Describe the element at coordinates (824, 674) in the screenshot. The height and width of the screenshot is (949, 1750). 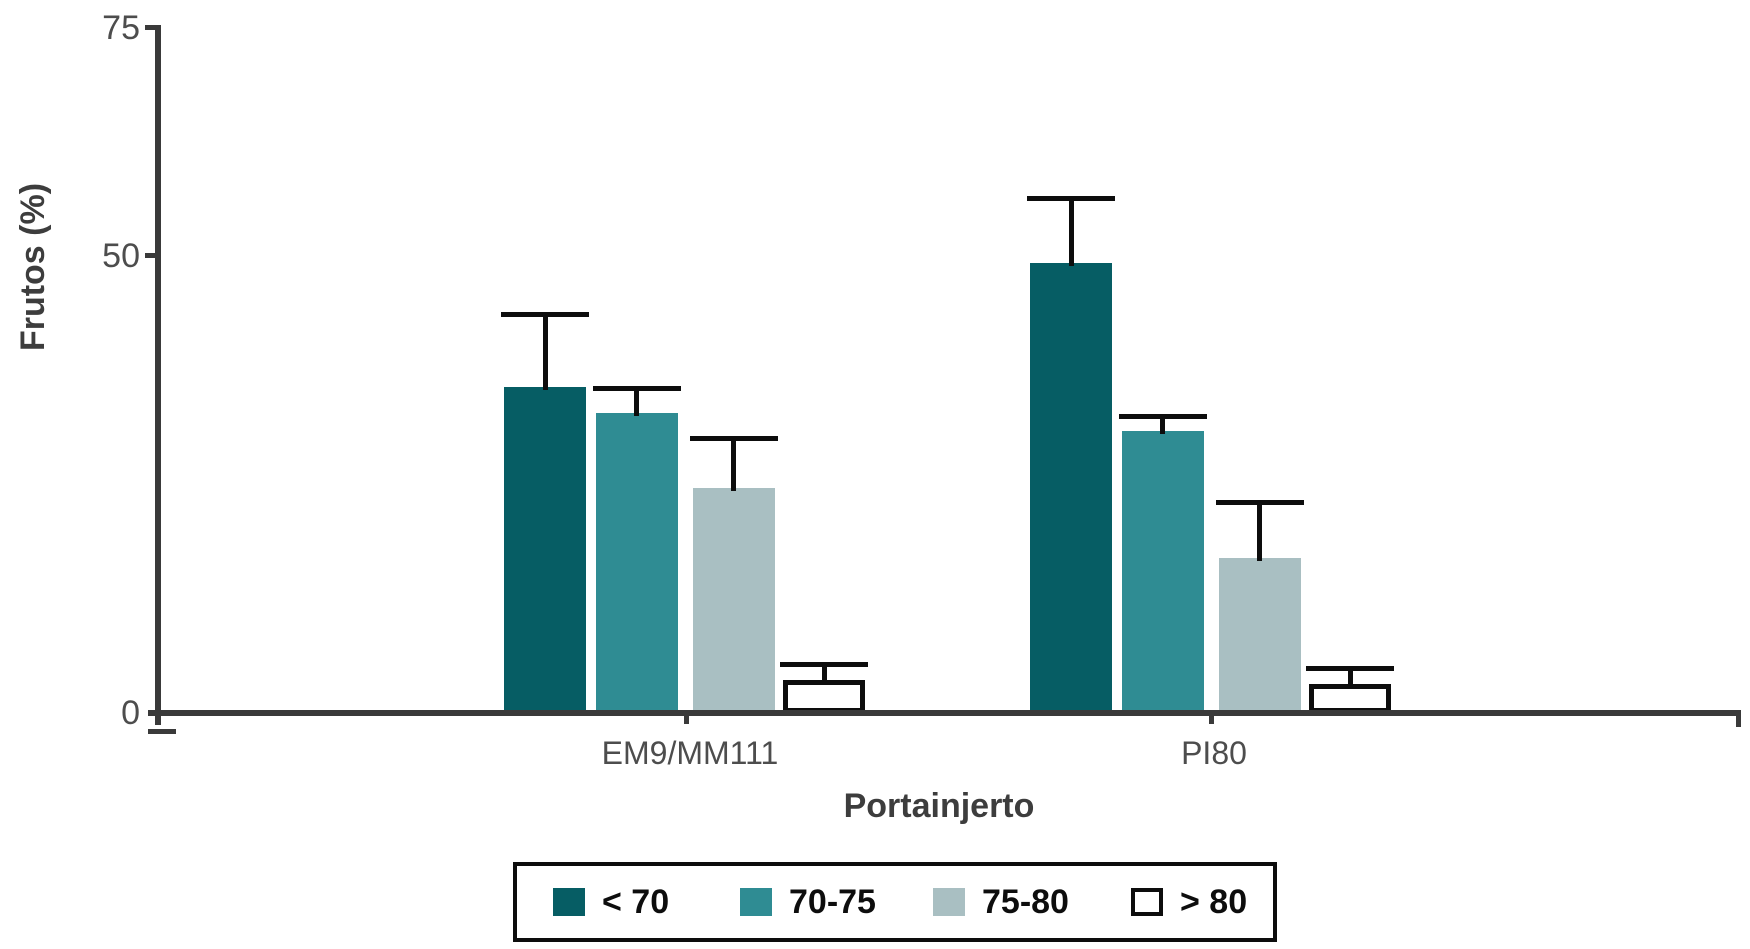
I see `error-bar-stem-EM9/MM111-> 80` at that location.